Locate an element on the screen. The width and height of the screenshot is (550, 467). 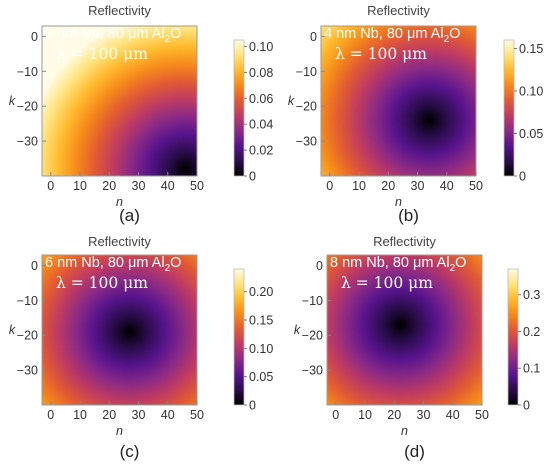
panel-caption: (d) is located at coordinates (414, 451).